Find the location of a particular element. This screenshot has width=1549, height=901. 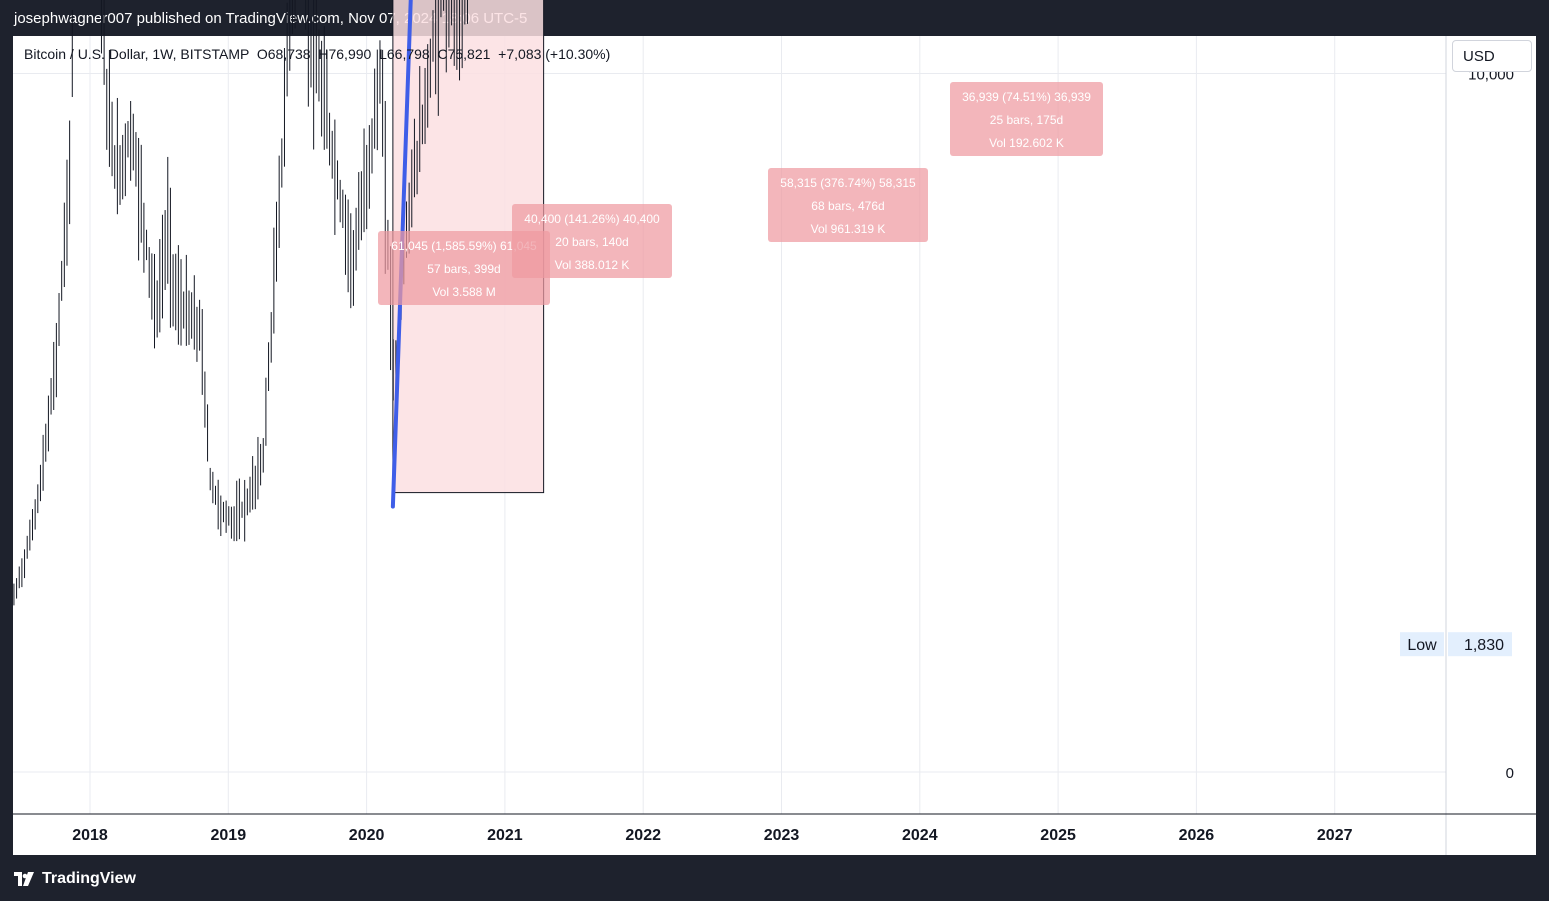

low-value-bg is located at coordinates (1480, 644).